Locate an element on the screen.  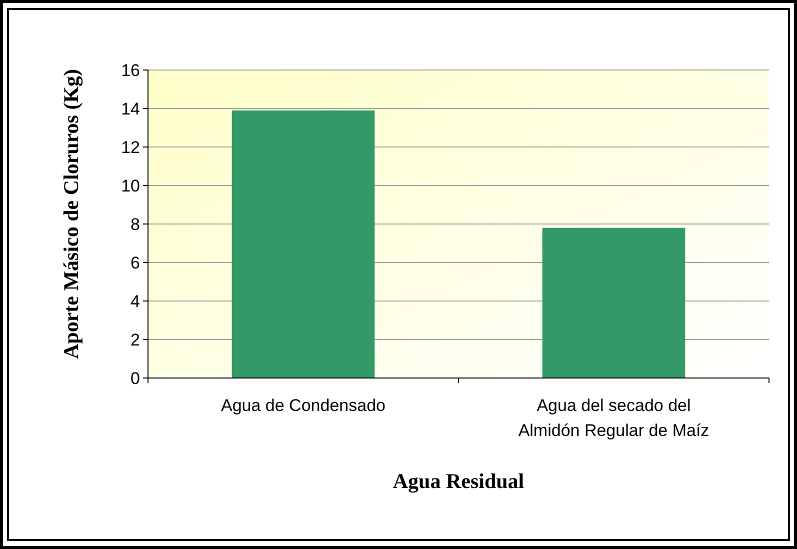
y-tick-label: 0 is located at coordinates (135, 378).